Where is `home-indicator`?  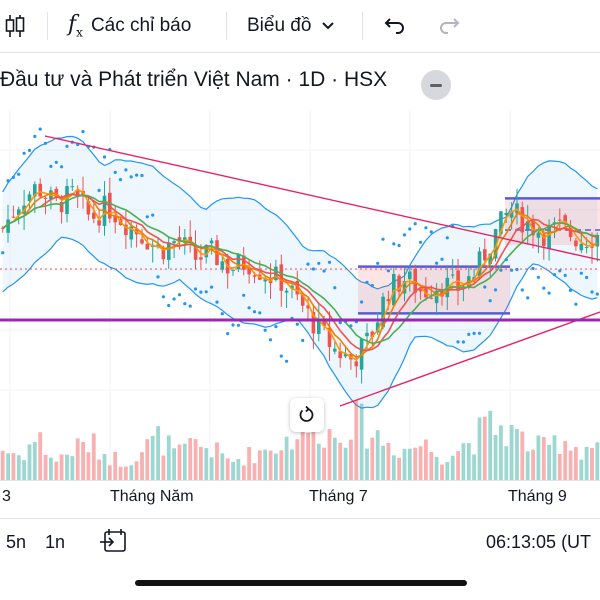 home-indicator is located at coordinates (301, 583).